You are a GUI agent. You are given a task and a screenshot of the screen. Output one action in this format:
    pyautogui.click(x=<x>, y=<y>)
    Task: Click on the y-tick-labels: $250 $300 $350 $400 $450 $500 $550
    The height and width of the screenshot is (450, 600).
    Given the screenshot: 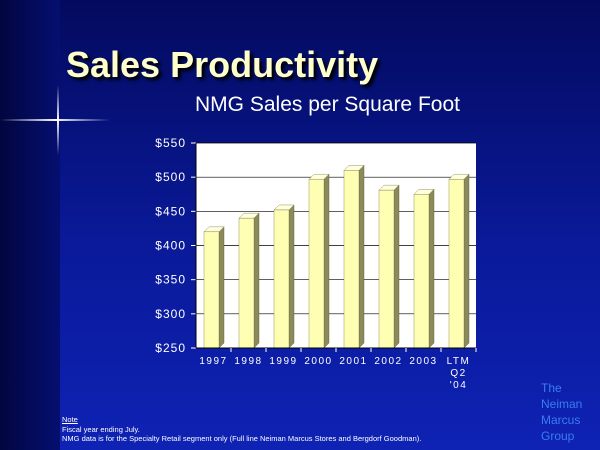 What is the action you would take?
    pyautogui.click(x=170, y=245)
    